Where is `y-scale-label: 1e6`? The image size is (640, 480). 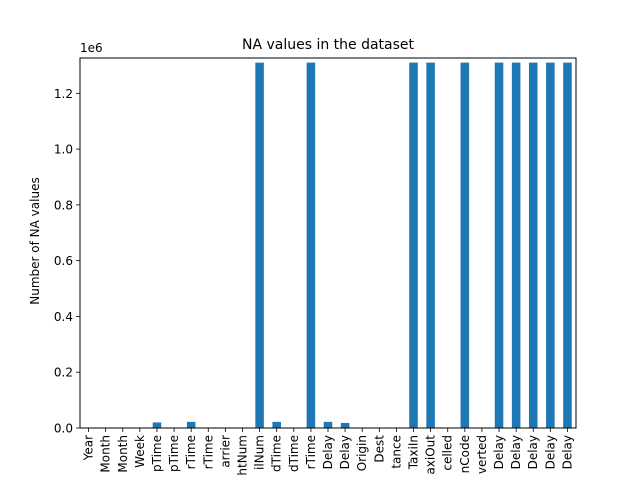 y-scale-label: 1e6 is located at coordinates (91, 48).